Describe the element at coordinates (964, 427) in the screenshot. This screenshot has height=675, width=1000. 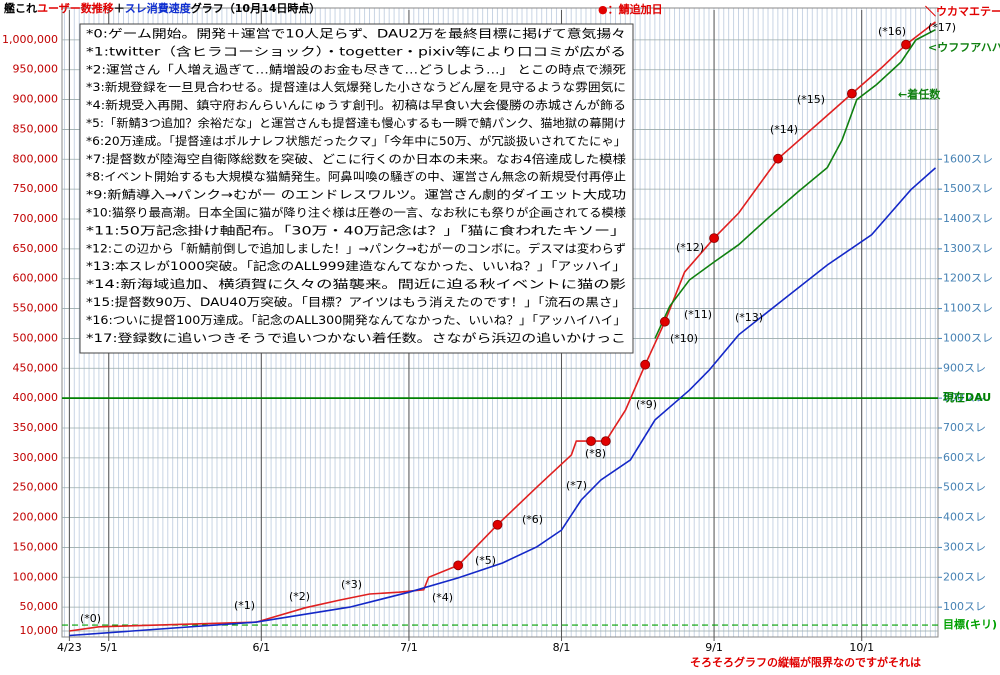
I see `y2-tick-label: 700スレ` at that location.